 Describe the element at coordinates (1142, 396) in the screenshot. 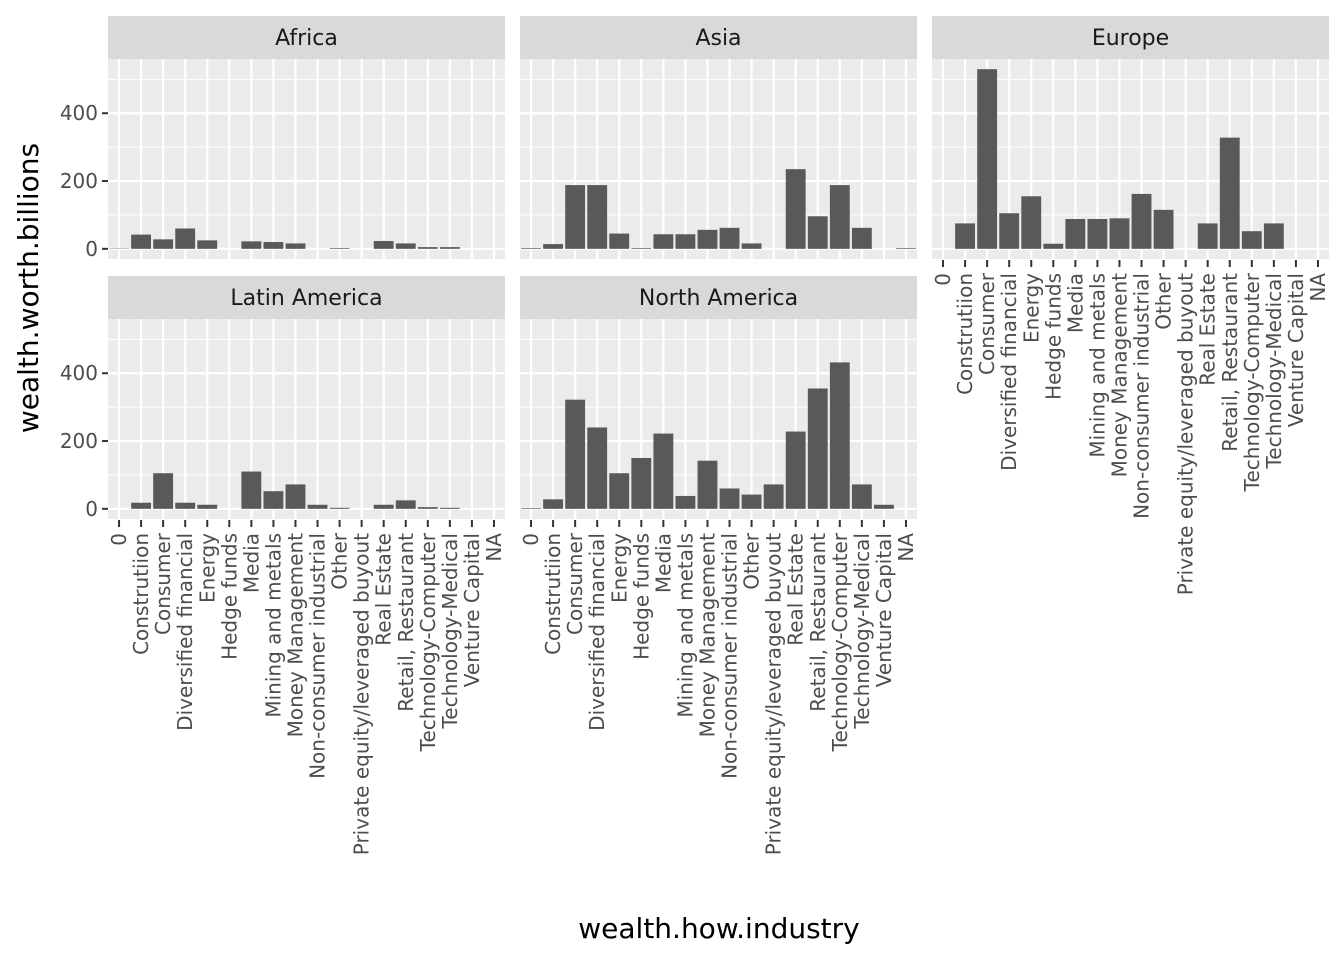

I see `x-tick-label: Non-consumer industrial` at that location.